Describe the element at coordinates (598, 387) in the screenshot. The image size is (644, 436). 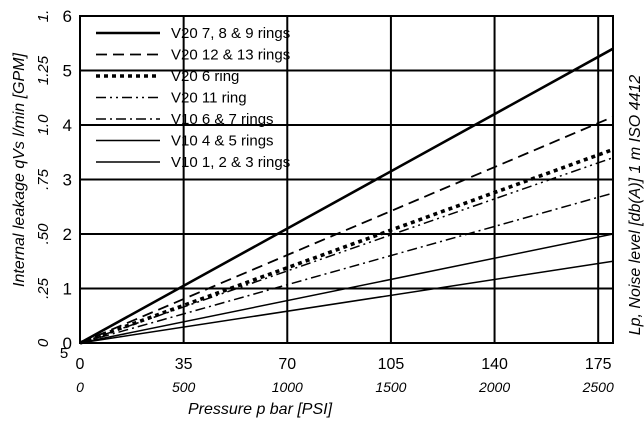
I see `x-tick-psi: 2500` at that location.